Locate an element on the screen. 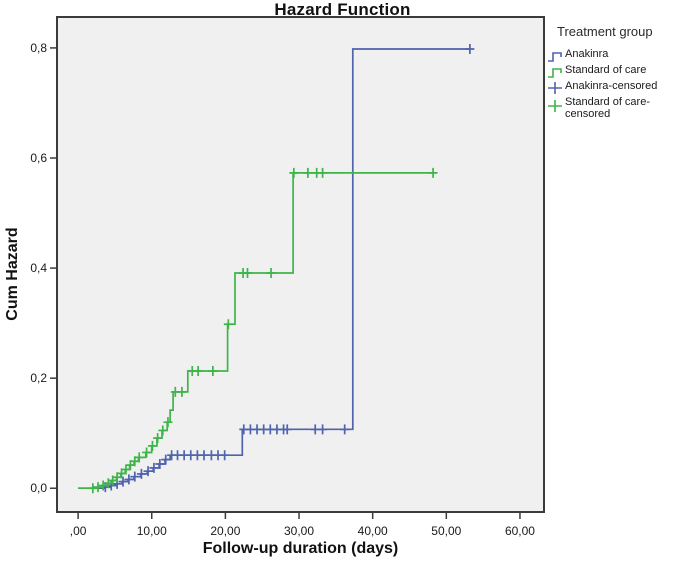 This screenshot has height=569, width=685. legend-title: Treatment group is located at coordinates (605, 31).